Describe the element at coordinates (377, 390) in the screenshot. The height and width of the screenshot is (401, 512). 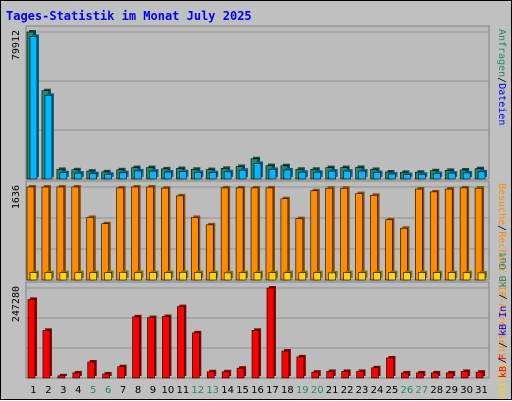
I see `x-tick-label-day-24: 24` at that location.